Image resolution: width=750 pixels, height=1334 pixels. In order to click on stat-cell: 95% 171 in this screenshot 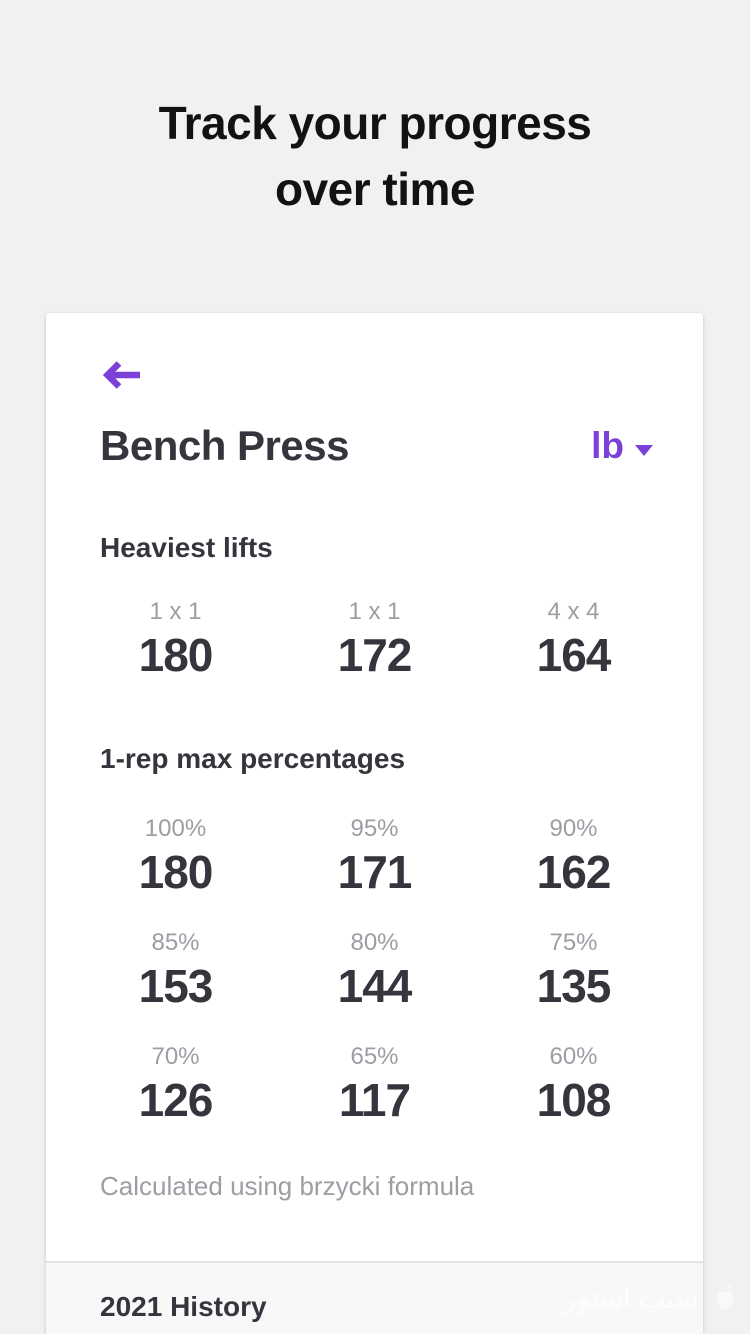, I will do `click(374, 857)`.